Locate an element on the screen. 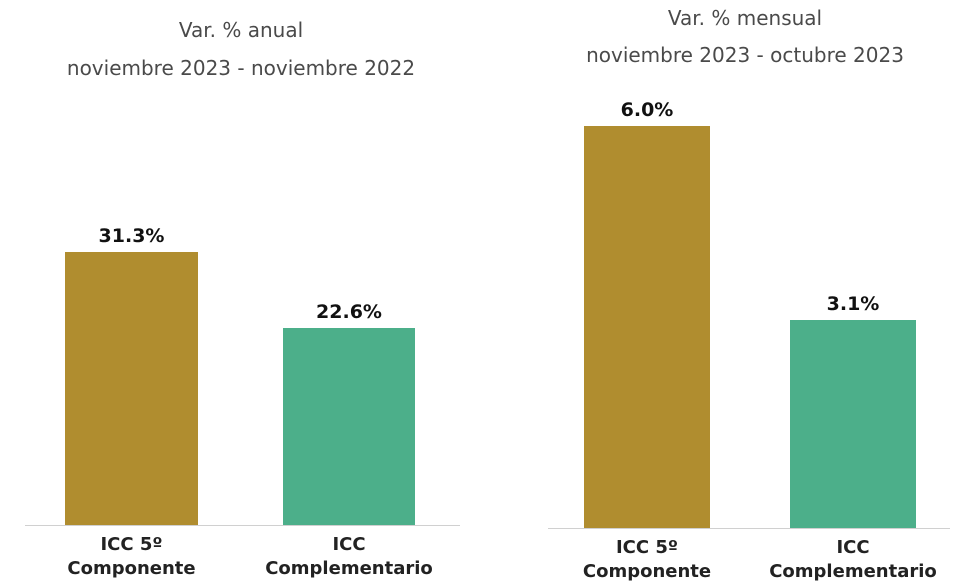 The height and width of the screenshot is (584, 953). value-label: 6.0% is located at coordinates (647, 109).